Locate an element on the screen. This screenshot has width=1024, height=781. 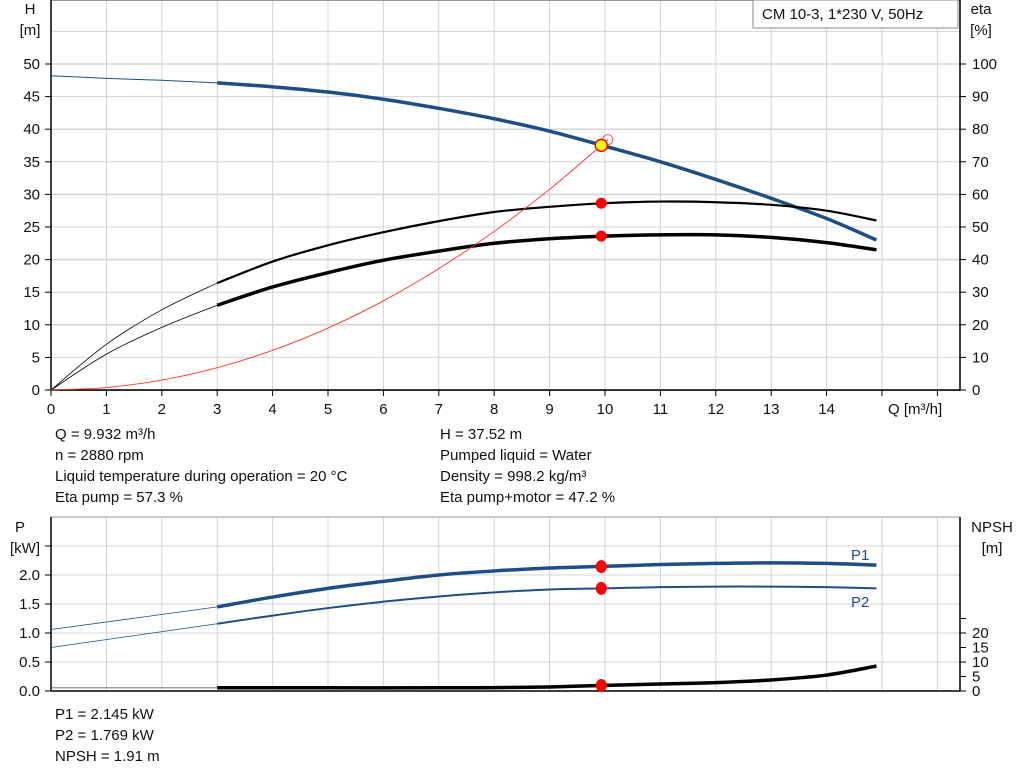
curve-eta_pump-extrapolated is located at coordinates (134, 336).